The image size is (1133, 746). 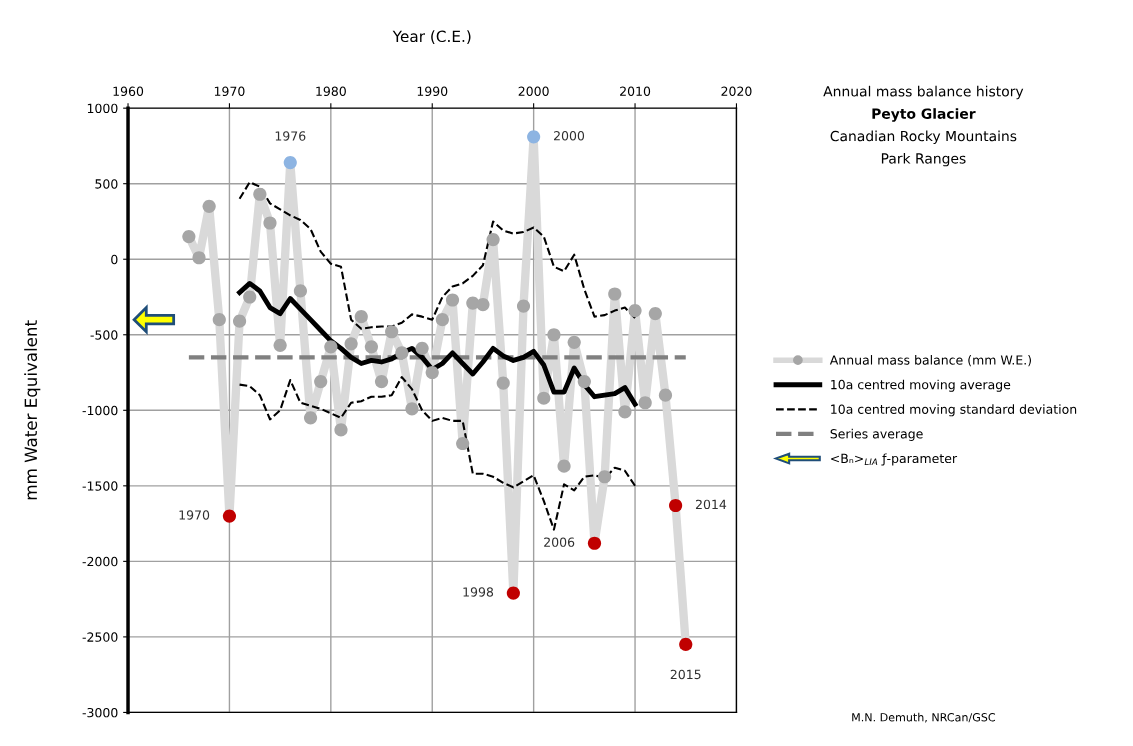 I want to click on annotation: 1998, so click(x=478, y=592).